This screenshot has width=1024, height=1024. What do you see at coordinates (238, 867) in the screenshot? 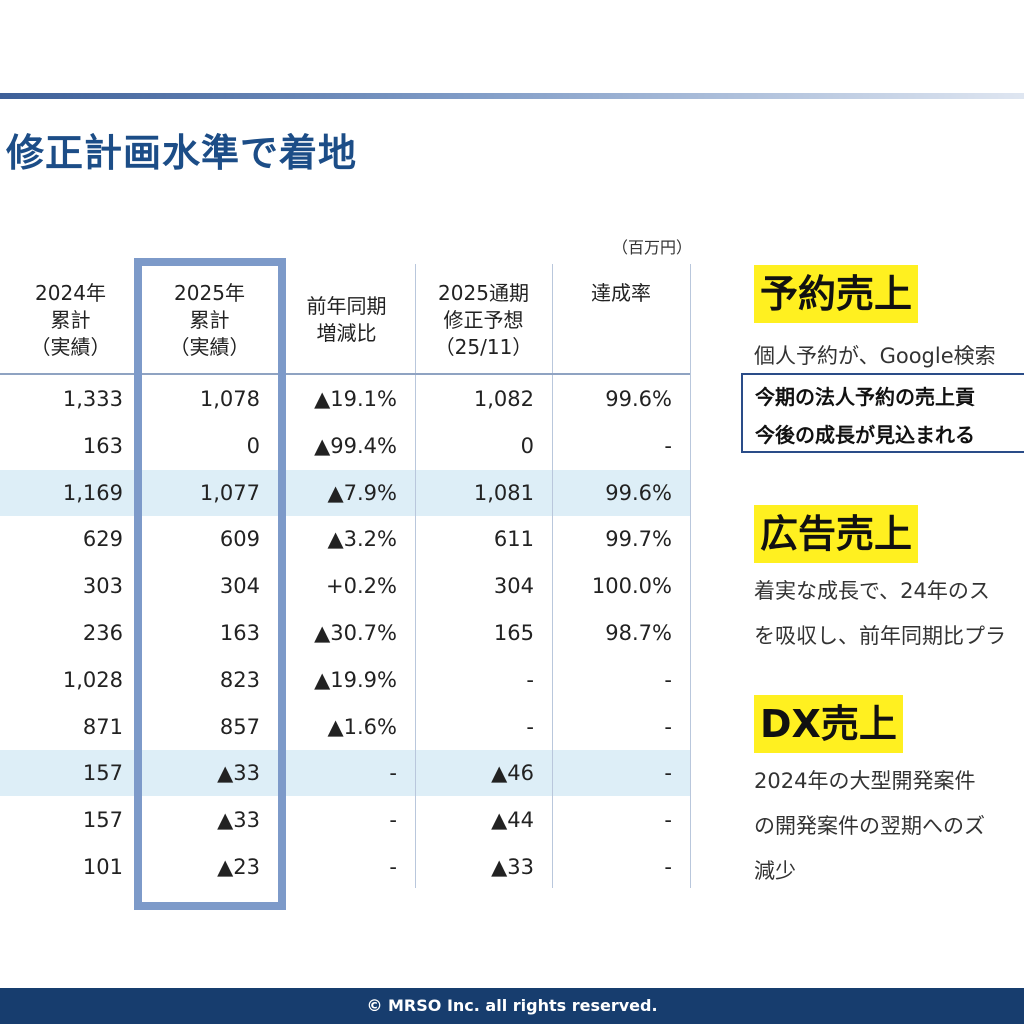
I see `table-cell: ▲23` at bounding box center [238, 867].